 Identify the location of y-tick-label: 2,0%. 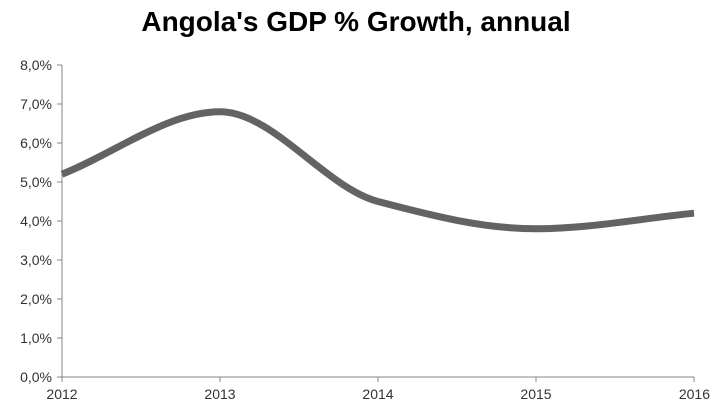
(36, 299).